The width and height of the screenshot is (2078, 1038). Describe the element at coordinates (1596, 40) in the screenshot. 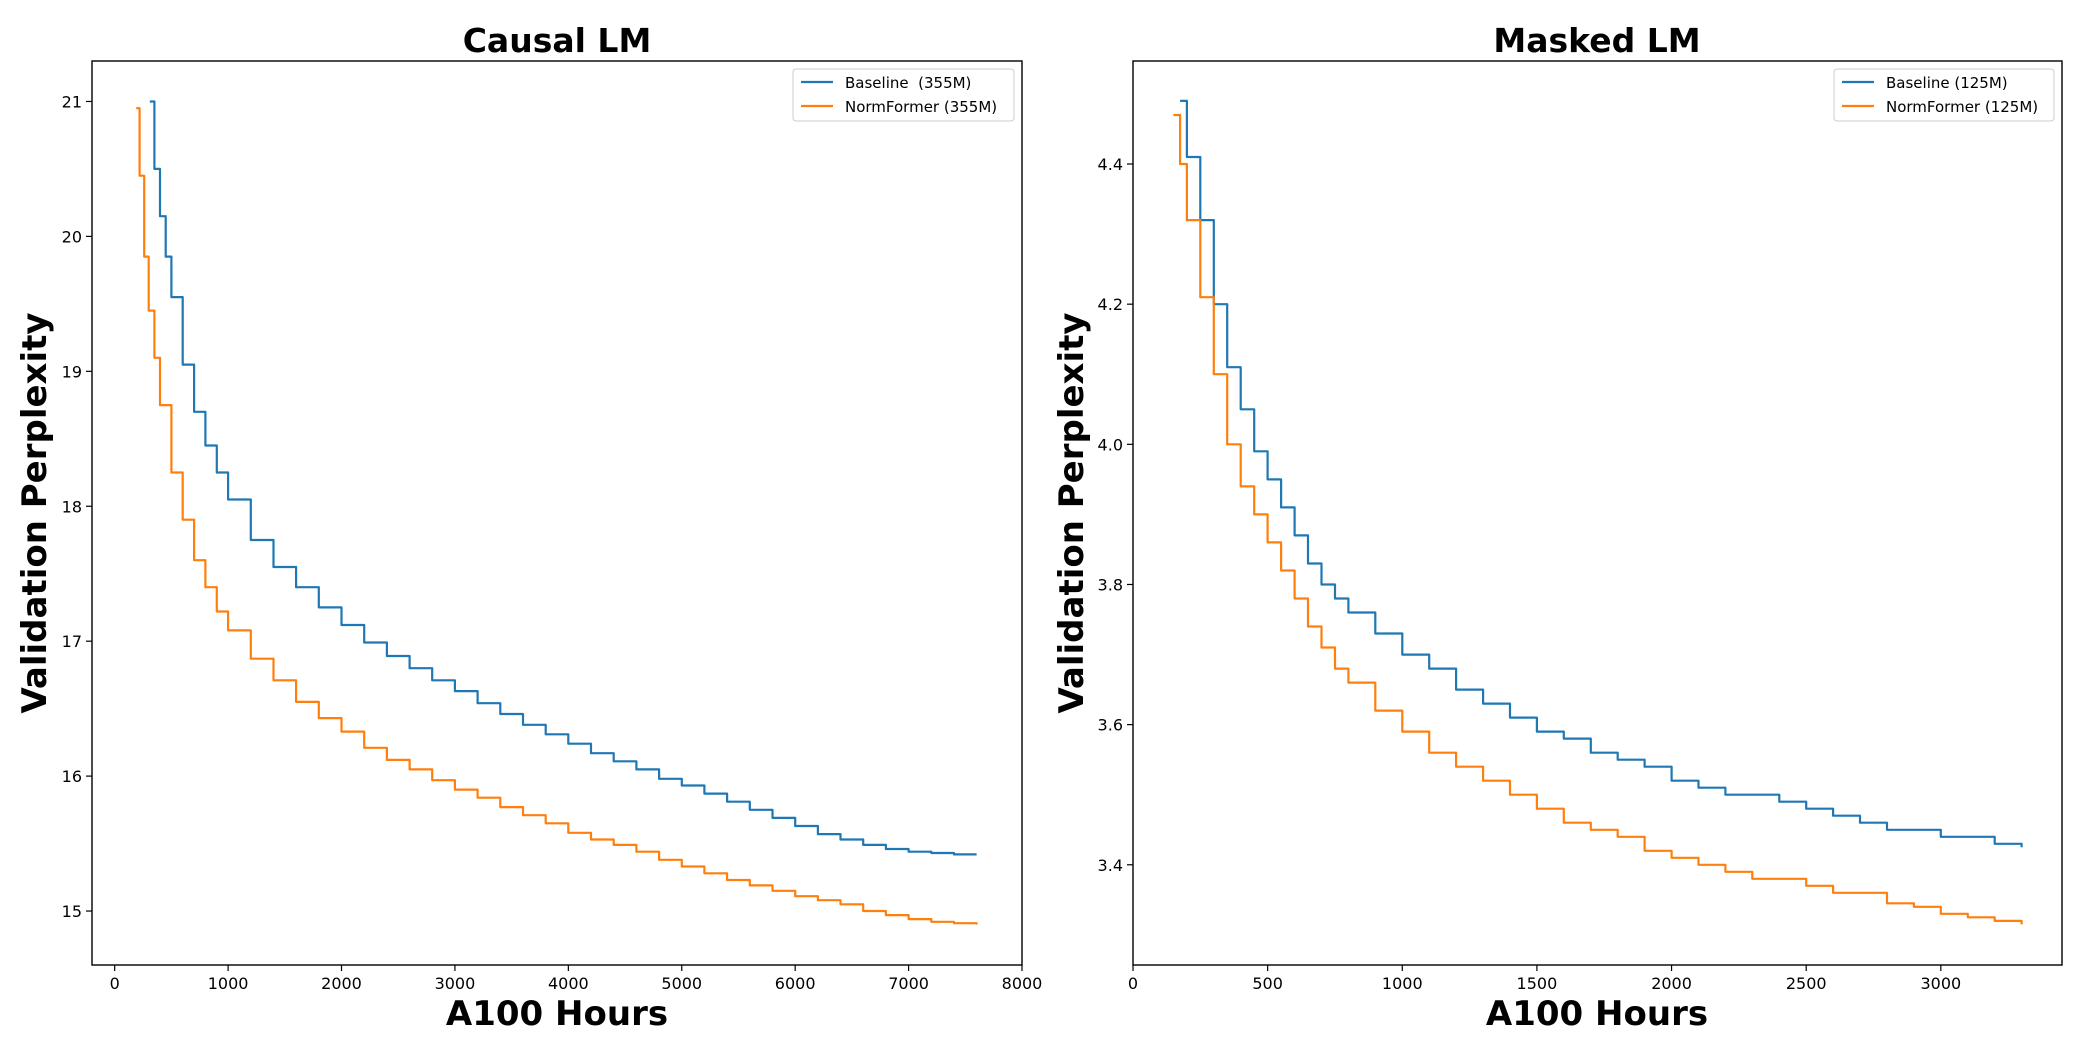

I see `chart-title: Masked LM` at that location.